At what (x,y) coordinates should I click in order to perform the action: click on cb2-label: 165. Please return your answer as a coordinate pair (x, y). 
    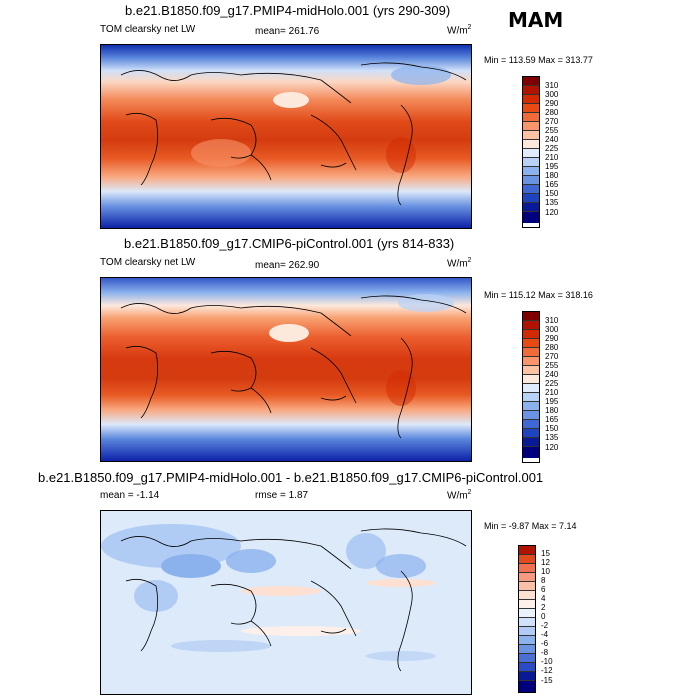
    Looking at the image, I should click on (552, 419).